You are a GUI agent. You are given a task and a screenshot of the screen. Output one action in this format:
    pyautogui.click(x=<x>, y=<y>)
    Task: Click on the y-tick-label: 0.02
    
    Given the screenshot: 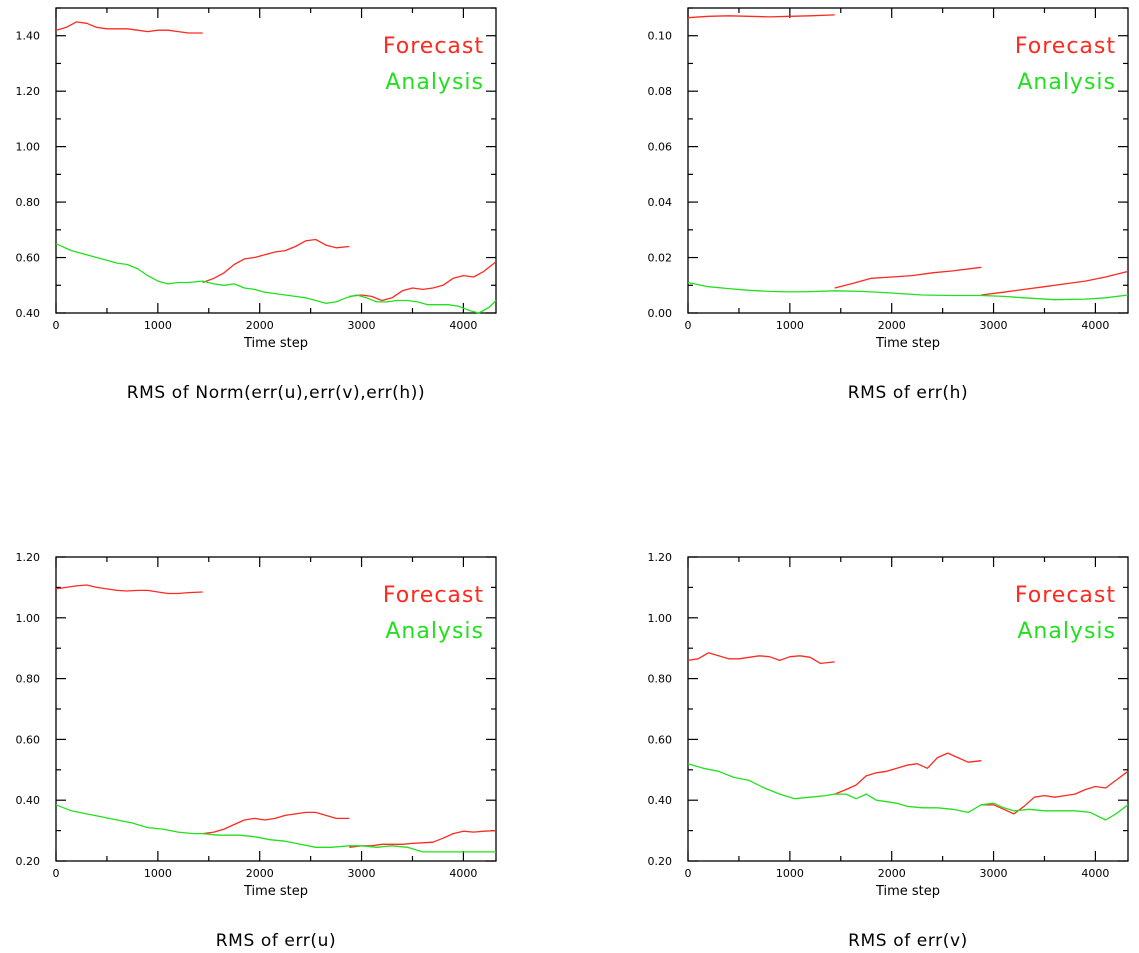 What is the action you would take?
    pyautogui.click(x=660, y=258)
    